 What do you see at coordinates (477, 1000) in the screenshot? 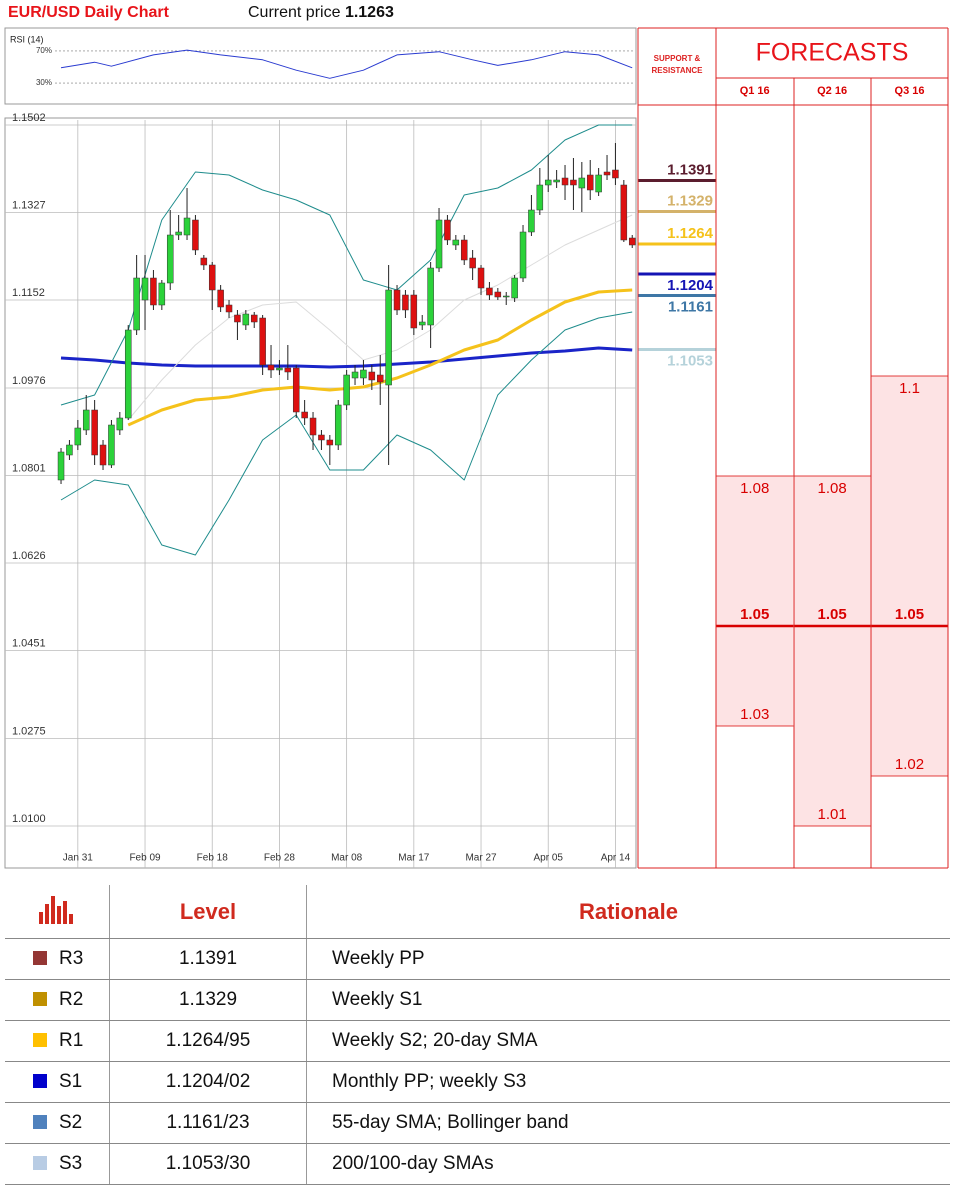
I see `table-row: R2 1.1329 Weekly S1` at bounding box center [477, 1000].